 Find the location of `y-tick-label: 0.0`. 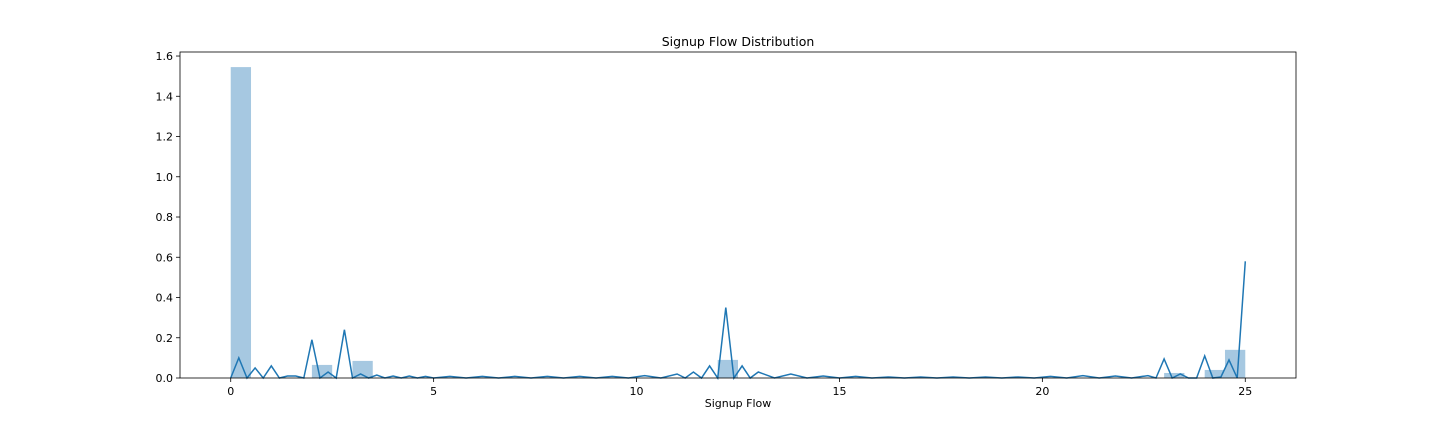

y-tick-label: 0.0 is located at coordinates (165, 378).